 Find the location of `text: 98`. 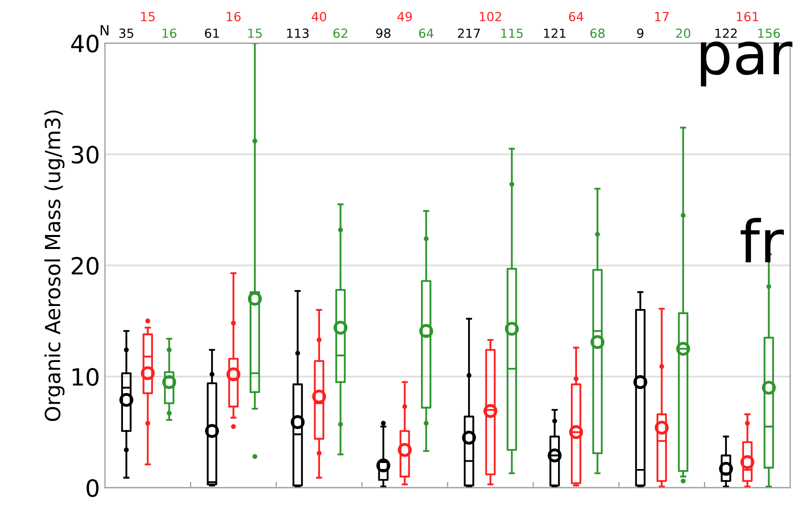

text: 98 is located at coordinates (383, 33).